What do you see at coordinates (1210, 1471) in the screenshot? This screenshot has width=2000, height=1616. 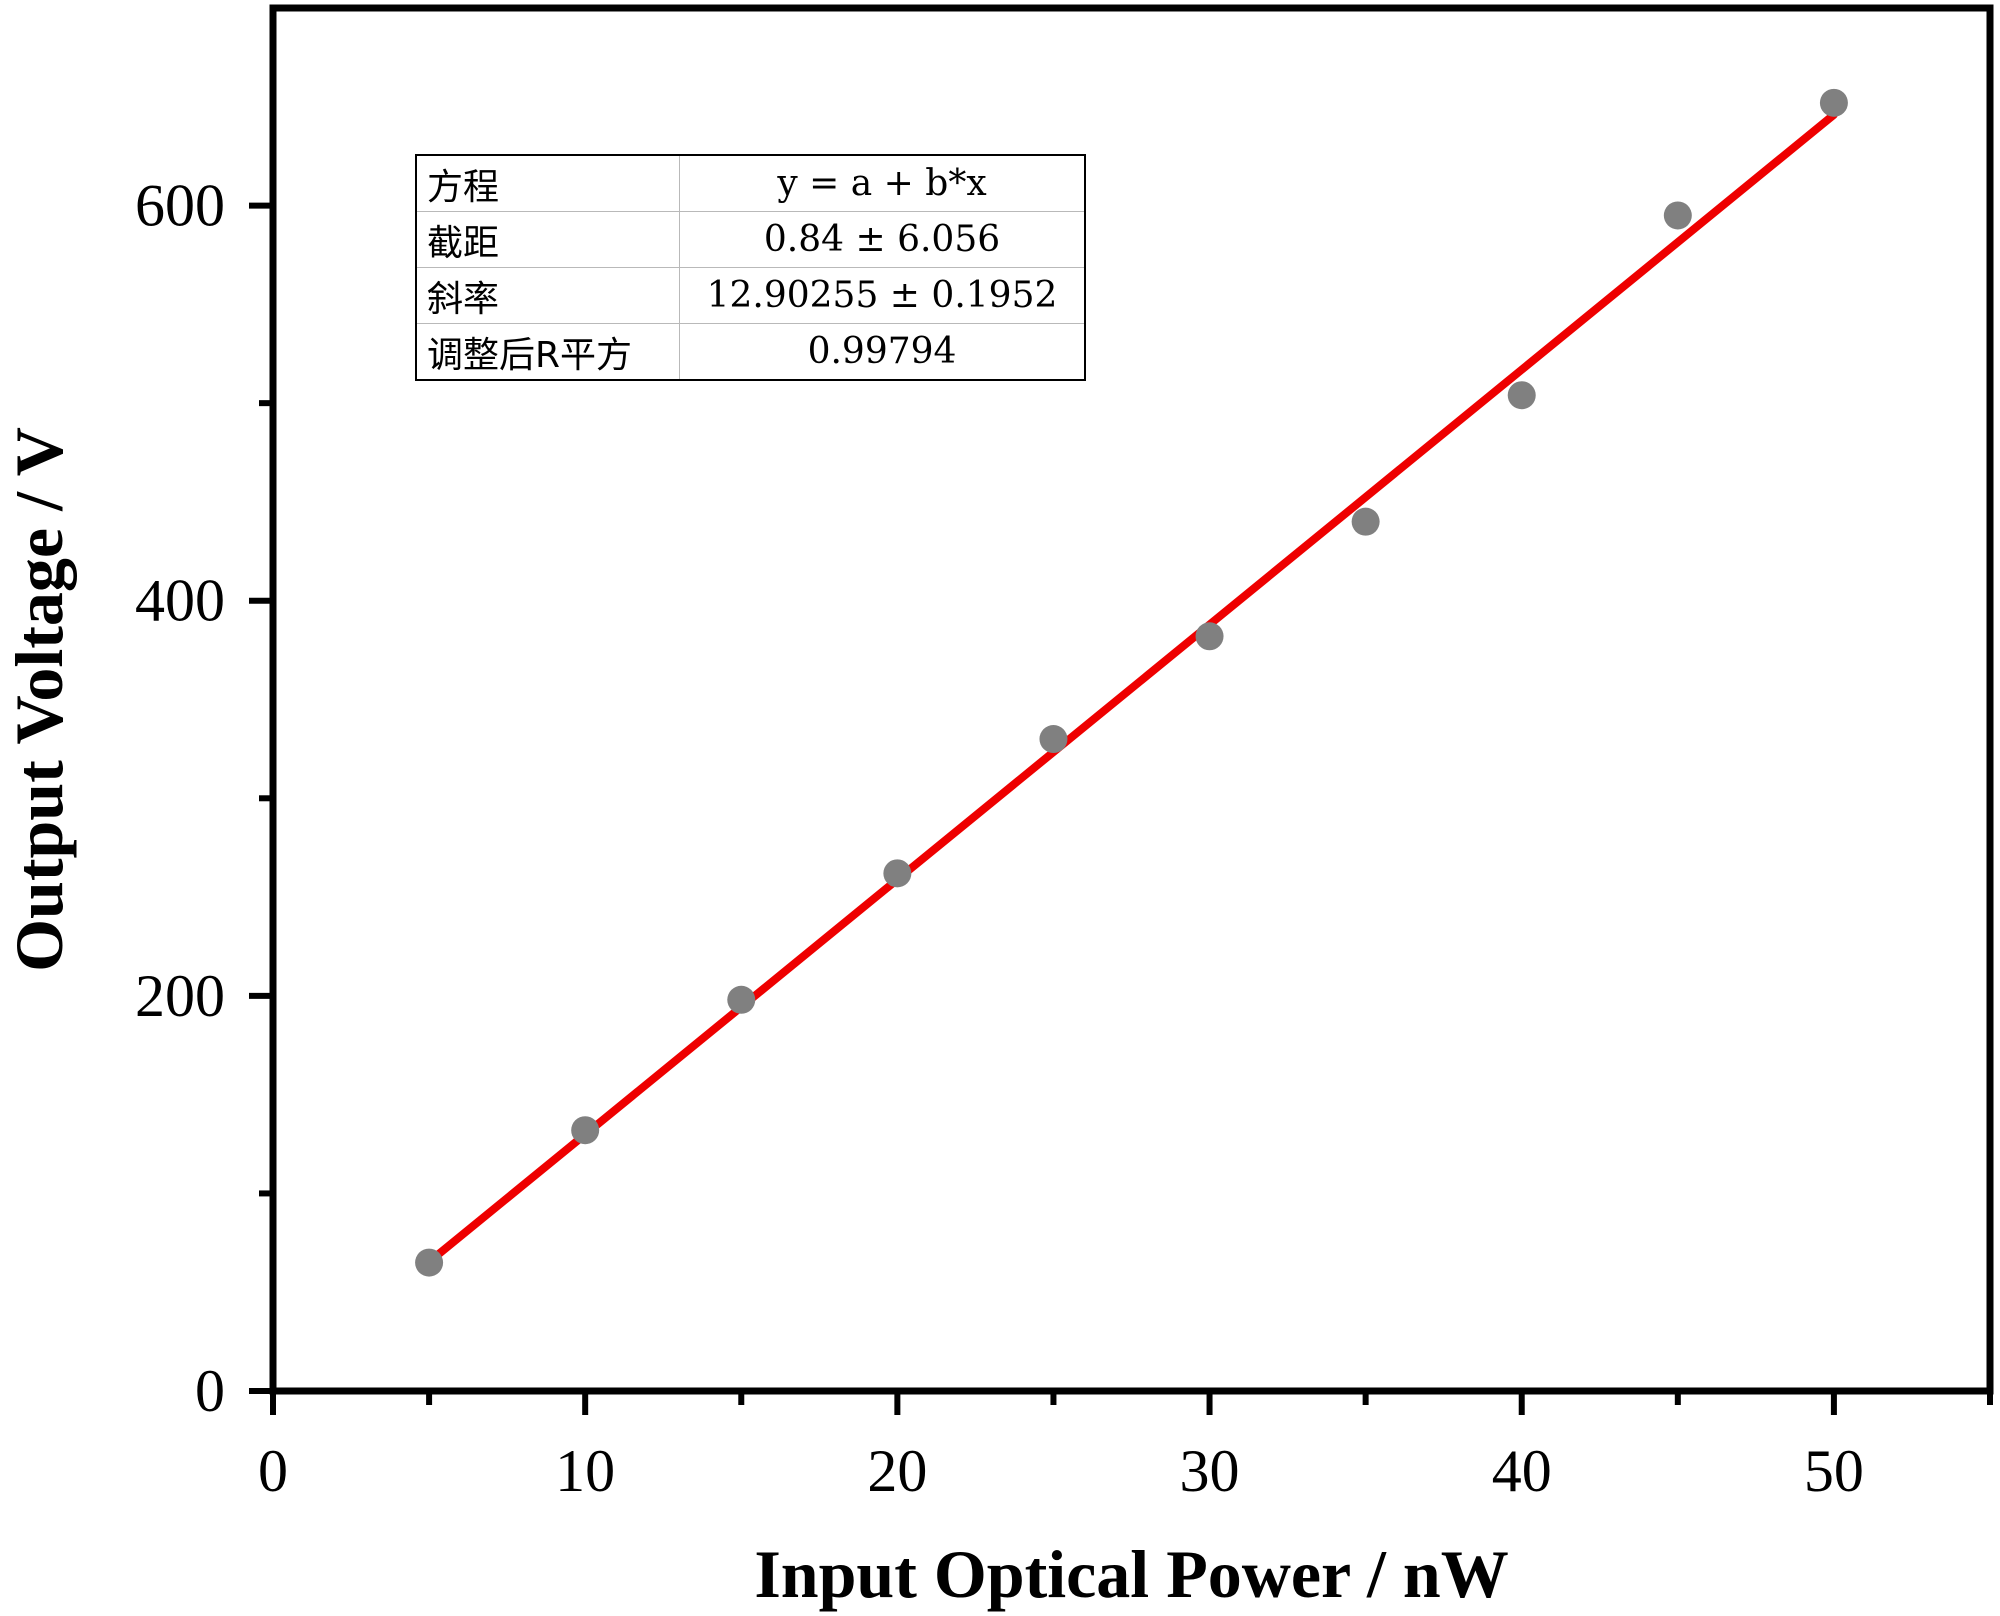 I see `x-tick-label: 30` at bounding box center [1210, 1471].